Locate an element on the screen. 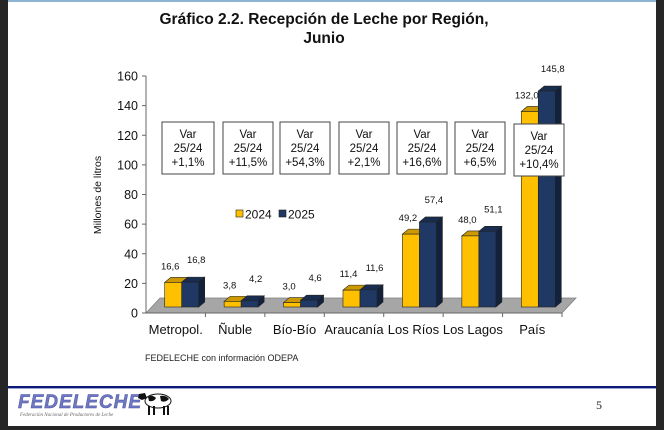  variation-text: +16,6% is located at coordinates (421, 163).